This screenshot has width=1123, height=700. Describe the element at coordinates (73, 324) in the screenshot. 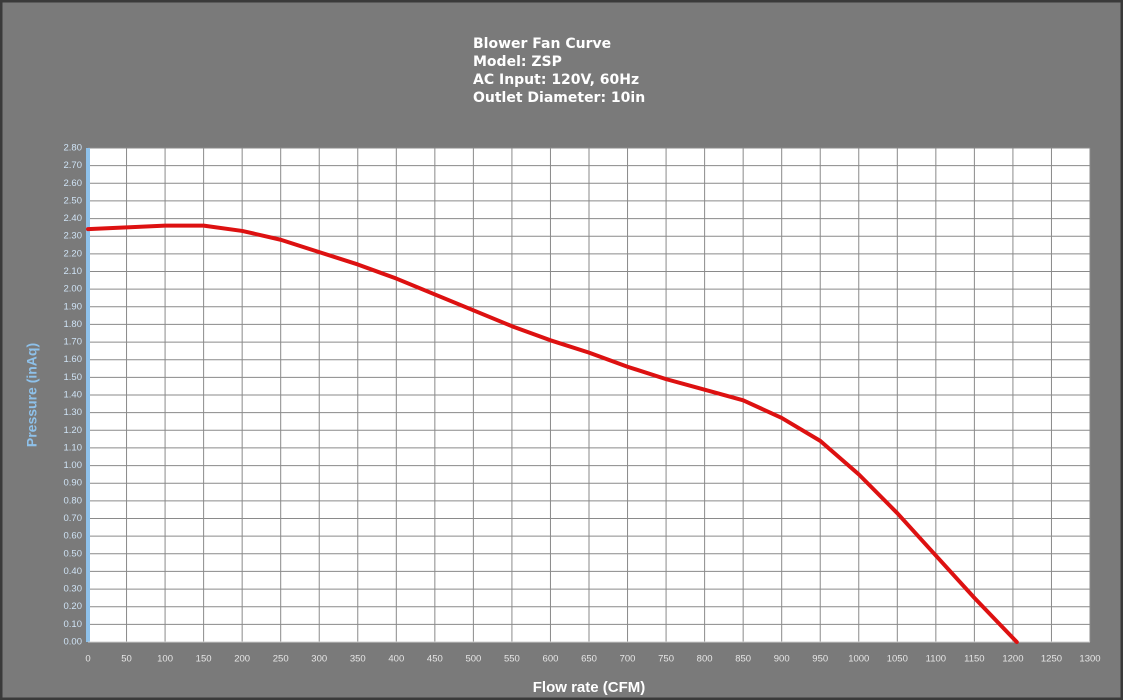

I see `y-tick-label: 1.80` at that location.